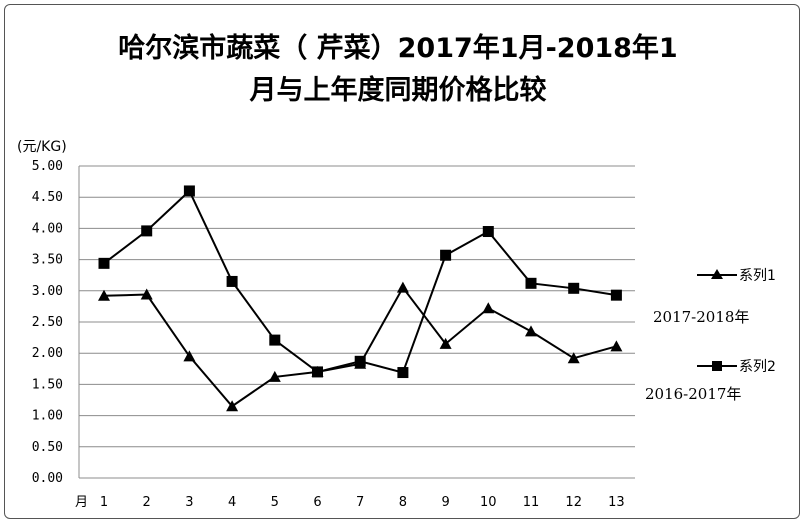 The image size is (806, 525). What do you see at coordinates (573, 502) in the screenshot?
I see `x-tick-label: 12` at bounding box center [573, 502].